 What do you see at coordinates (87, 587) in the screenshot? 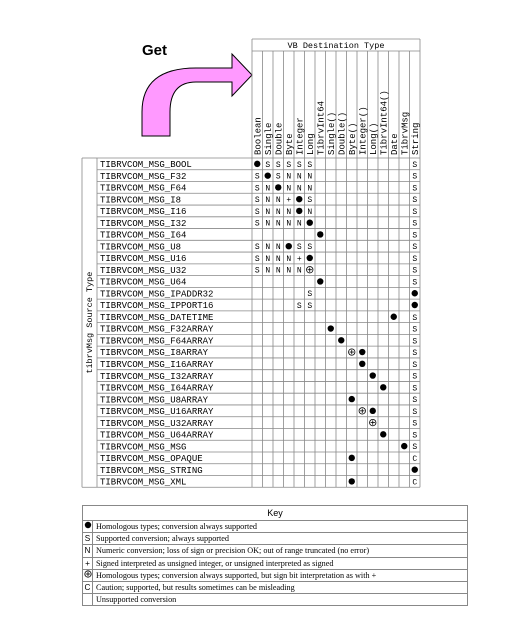
I see `key-symbol: C` at bounding box center [87, 587].